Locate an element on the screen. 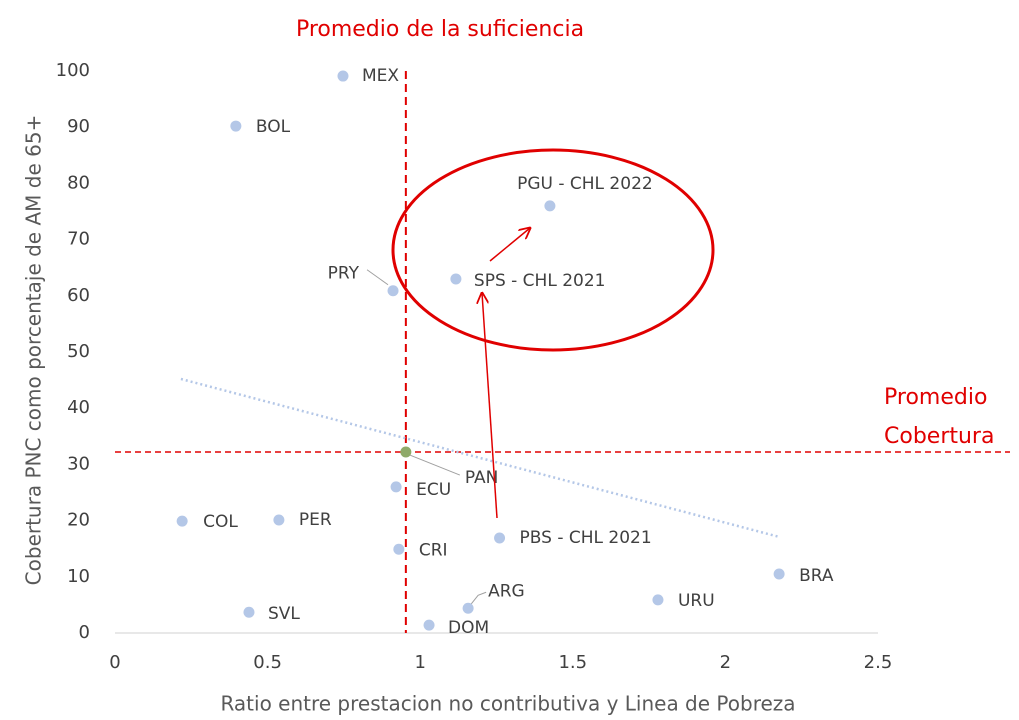 The height and width of the screenshot is (720, 1019). y-tick-label: 80 is located at coordinates (78, 182).